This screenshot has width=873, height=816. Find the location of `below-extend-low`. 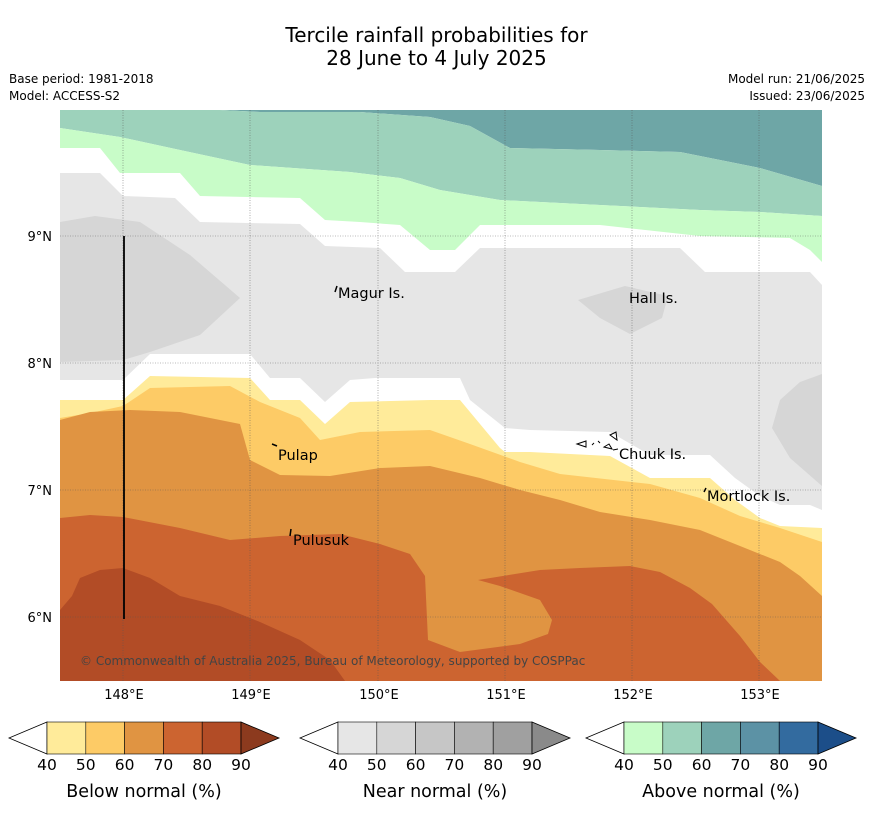

below-extend-low is located at coordinates (27, 738).